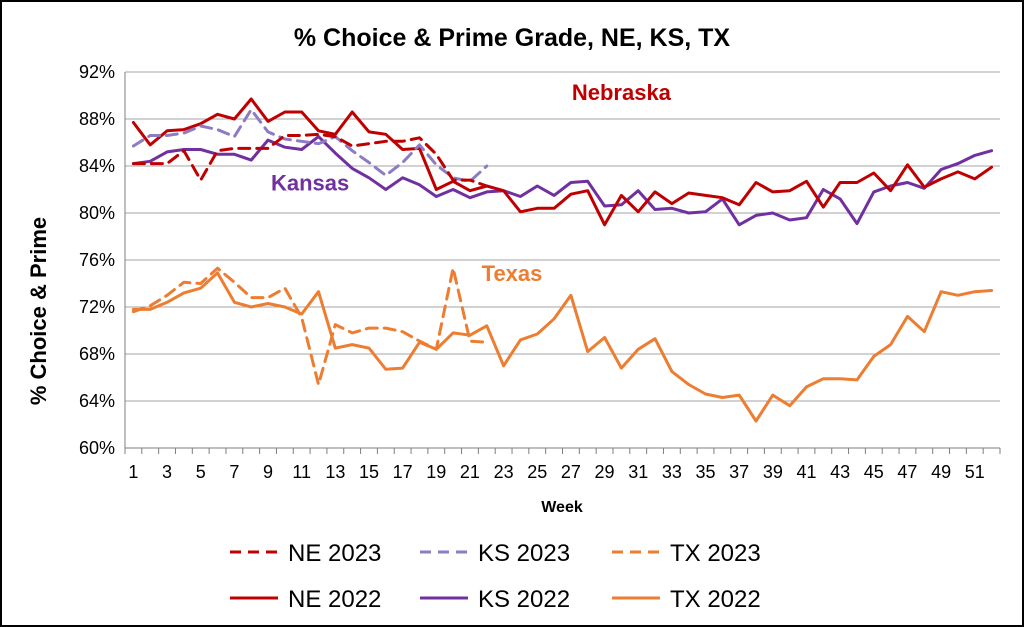 Image resolution: width=1024 pixels, height=627 pixels. I want to click on y-tick-label: 68%, so click(97, 354).